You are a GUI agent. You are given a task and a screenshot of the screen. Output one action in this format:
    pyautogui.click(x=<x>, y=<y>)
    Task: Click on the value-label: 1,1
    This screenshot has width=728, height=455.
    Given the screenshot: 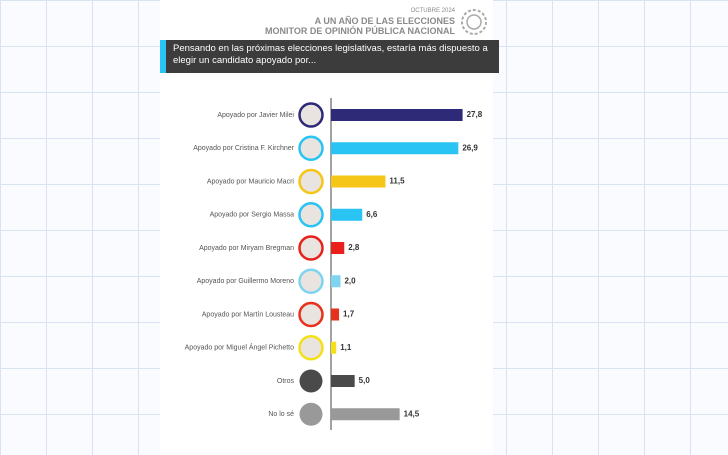 What is the action you would take?
    pyautogui.click(x=346, y=347)
    